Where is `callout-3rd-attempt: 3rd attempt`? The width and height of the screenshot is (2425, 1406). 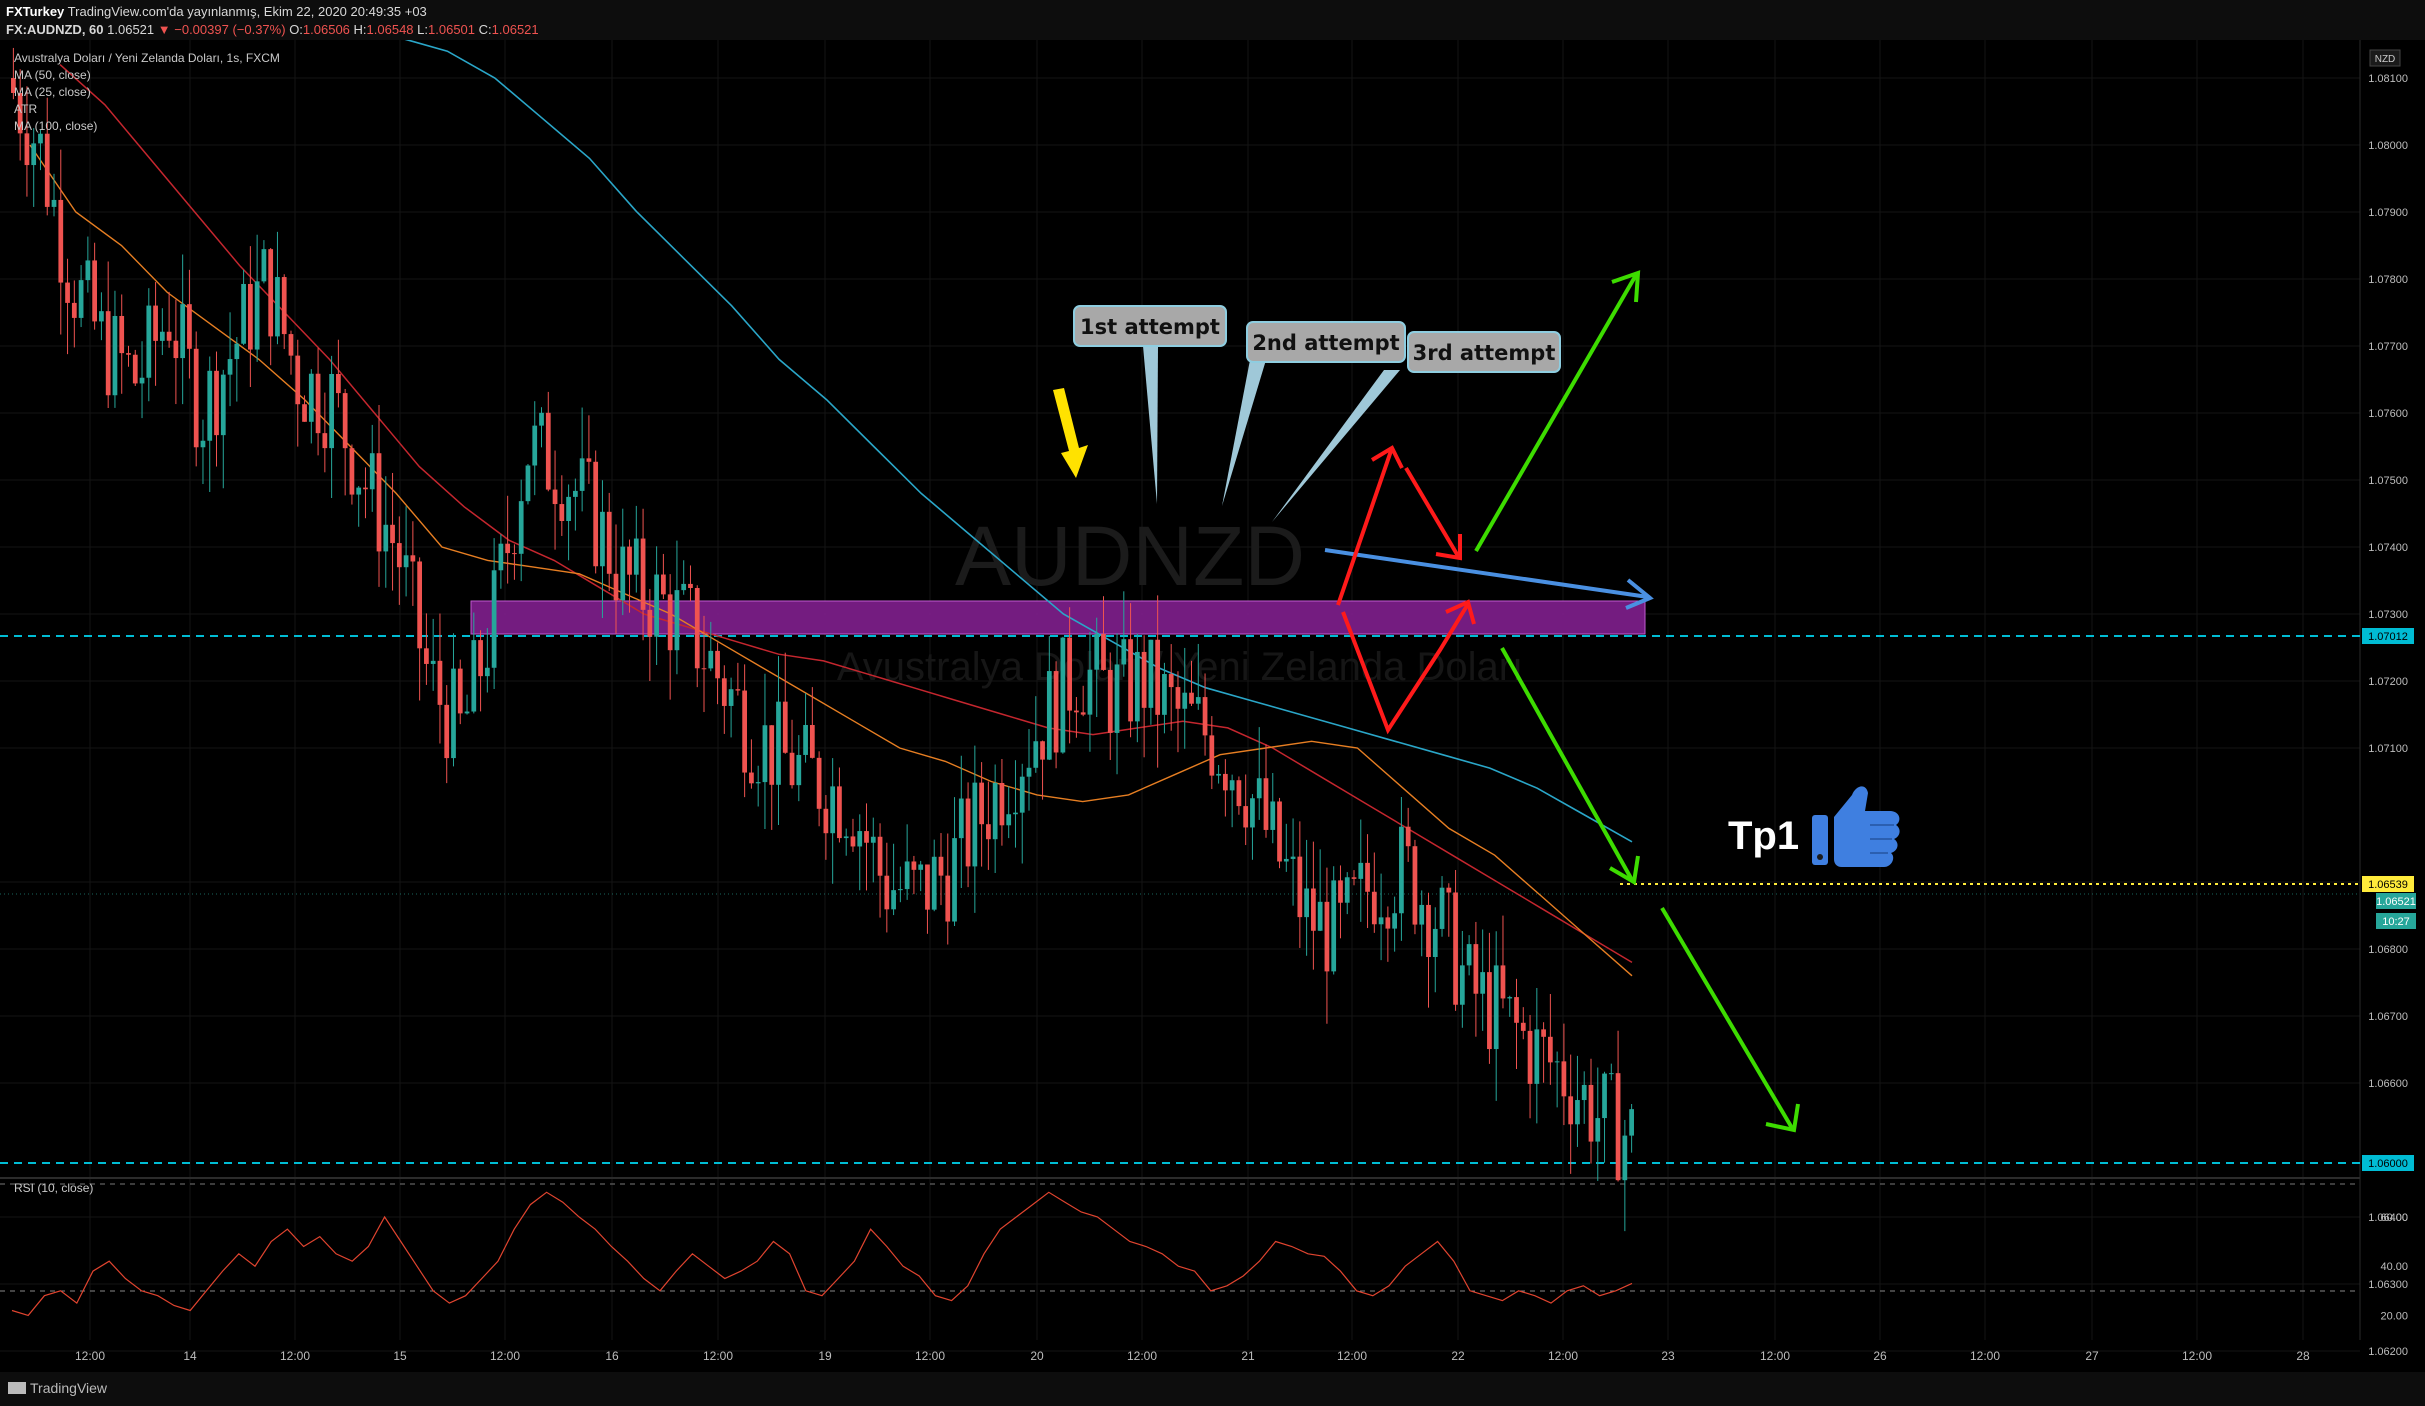 callout-3rd-attempt: 3rd attempt is located at coordinates (1416, 426).